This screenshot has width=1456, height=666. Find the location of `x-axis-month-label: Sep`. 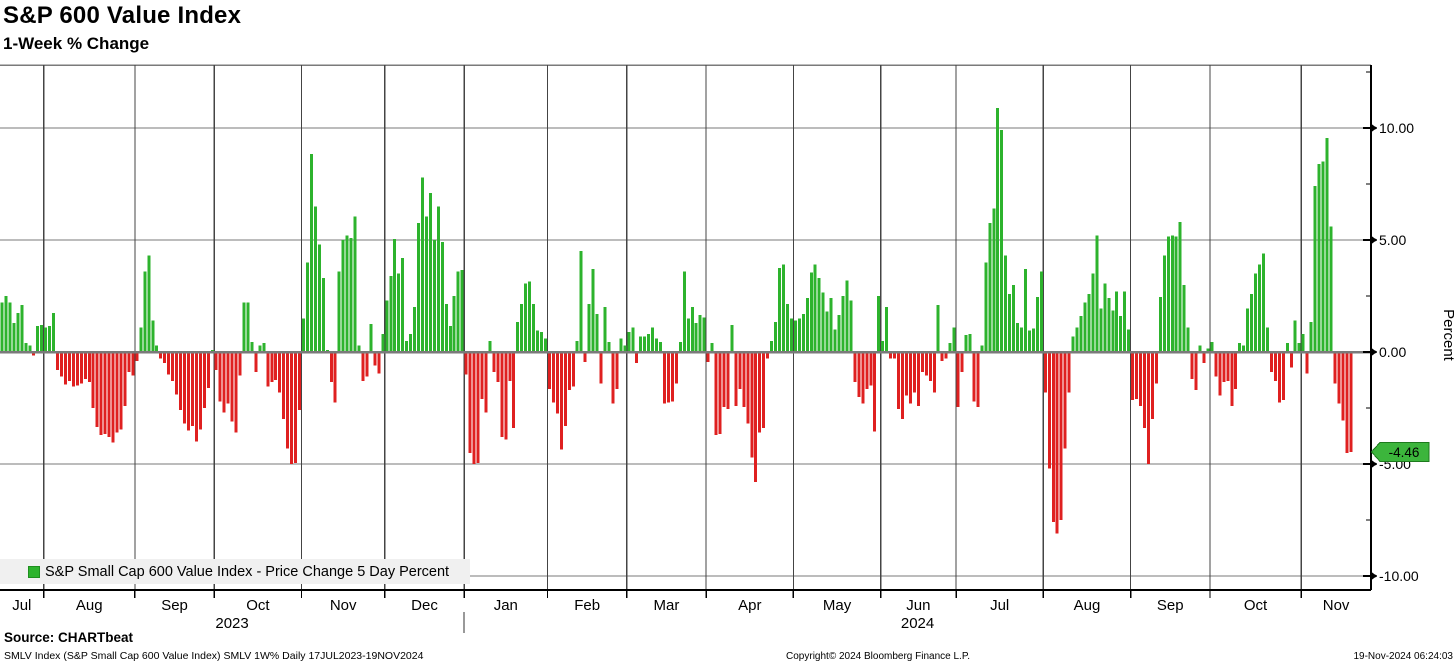

x-axis-month-label: Sep is located at coordinates (174, 605).